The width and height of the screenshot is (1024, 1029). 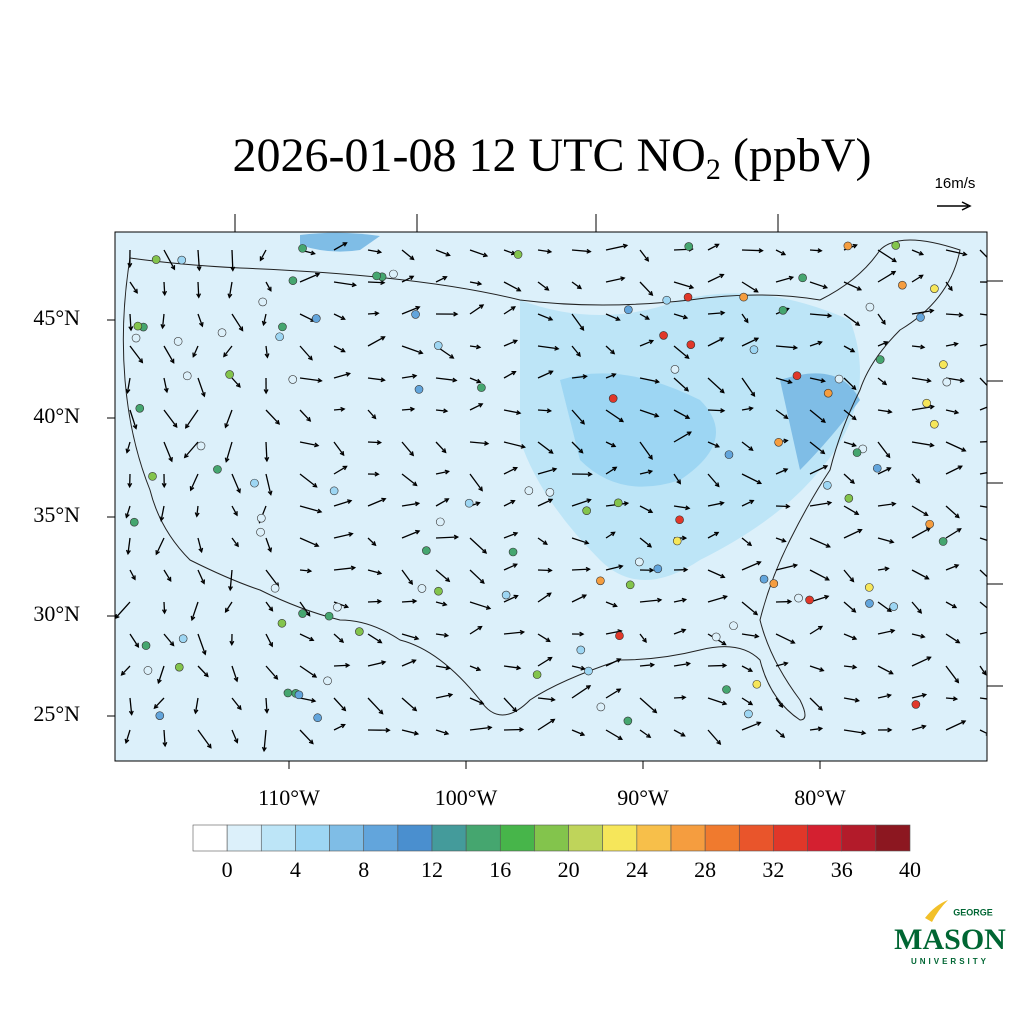 I want to click on colorbar-label: 0, so click(x=227, y=869).